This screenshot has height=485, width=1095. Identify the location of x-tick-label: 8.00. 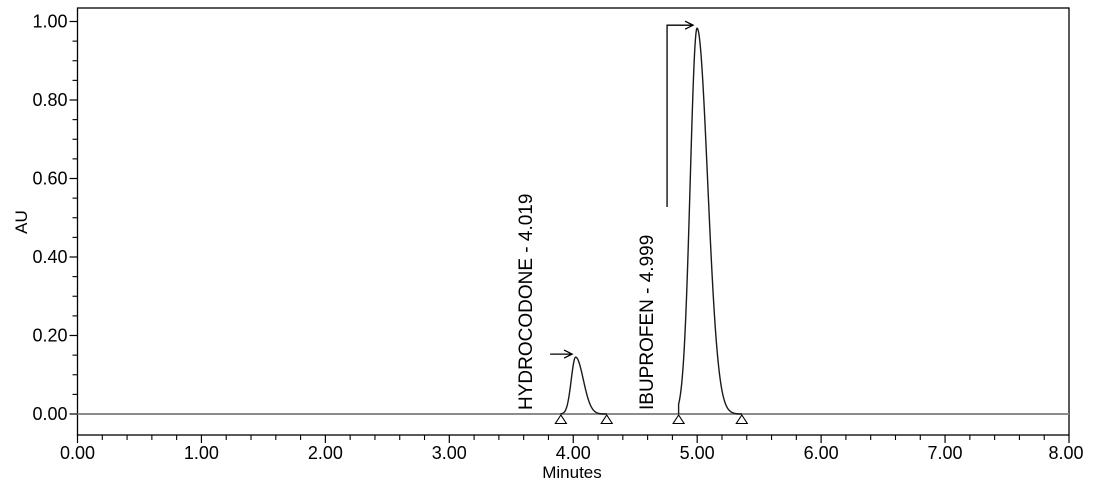
(1065, 453).